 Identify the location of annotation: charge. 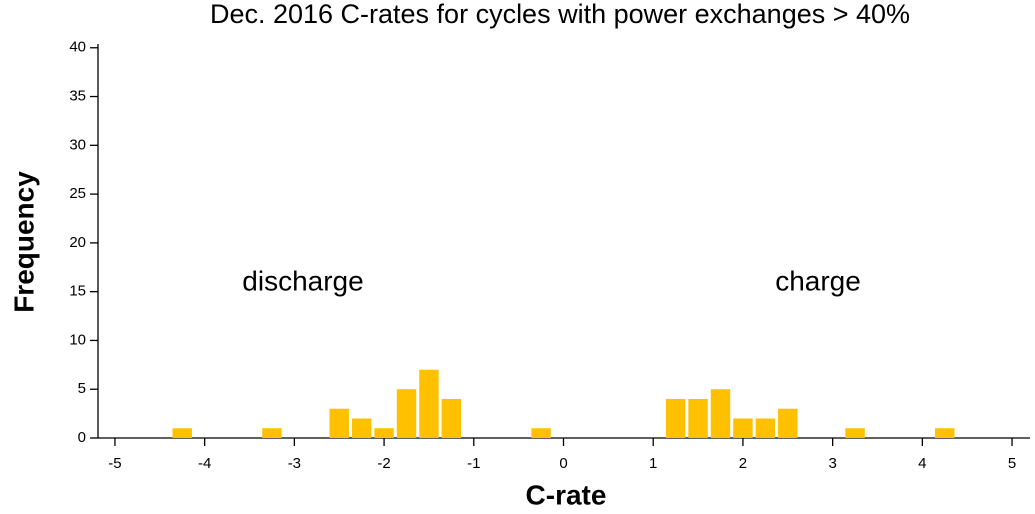
(818, 280).